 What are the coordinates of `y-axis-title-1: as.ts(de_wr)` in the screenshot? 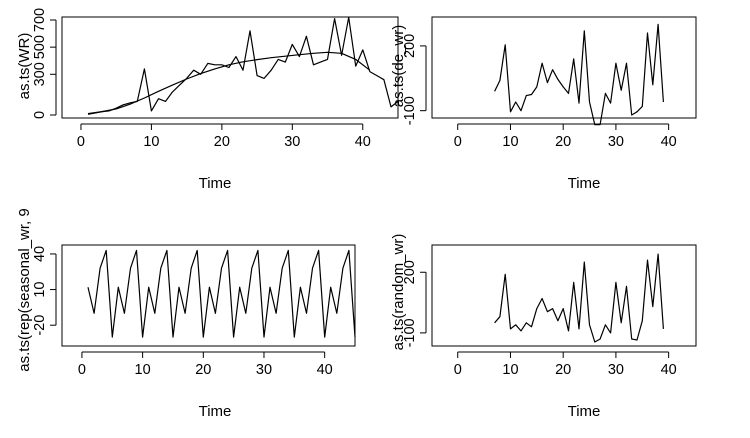 It's located at (398, 66).